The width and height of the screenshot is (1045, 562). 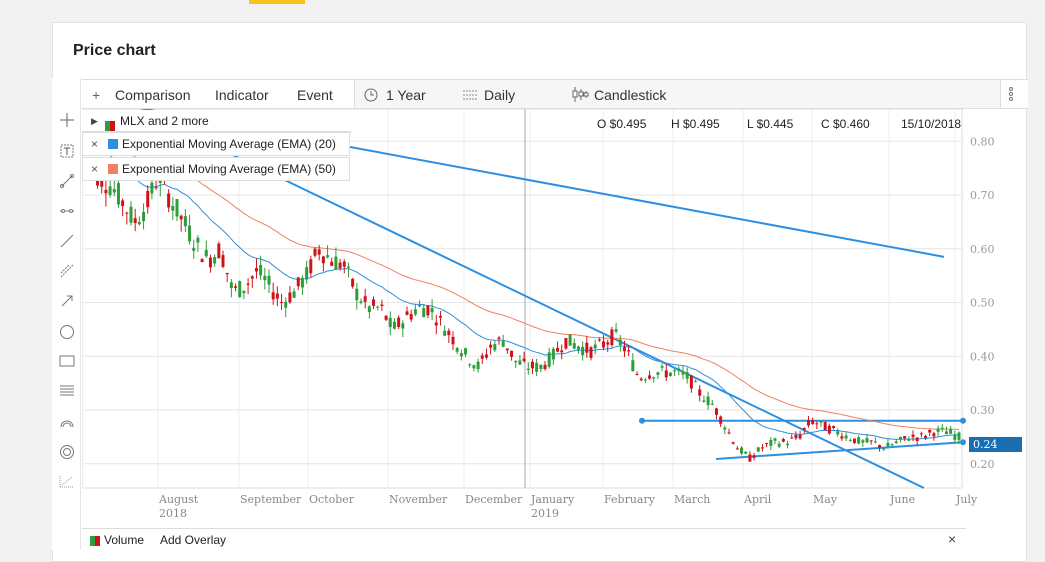 I want to click on range-selector: 1 Year, so click(x=406, y=95).